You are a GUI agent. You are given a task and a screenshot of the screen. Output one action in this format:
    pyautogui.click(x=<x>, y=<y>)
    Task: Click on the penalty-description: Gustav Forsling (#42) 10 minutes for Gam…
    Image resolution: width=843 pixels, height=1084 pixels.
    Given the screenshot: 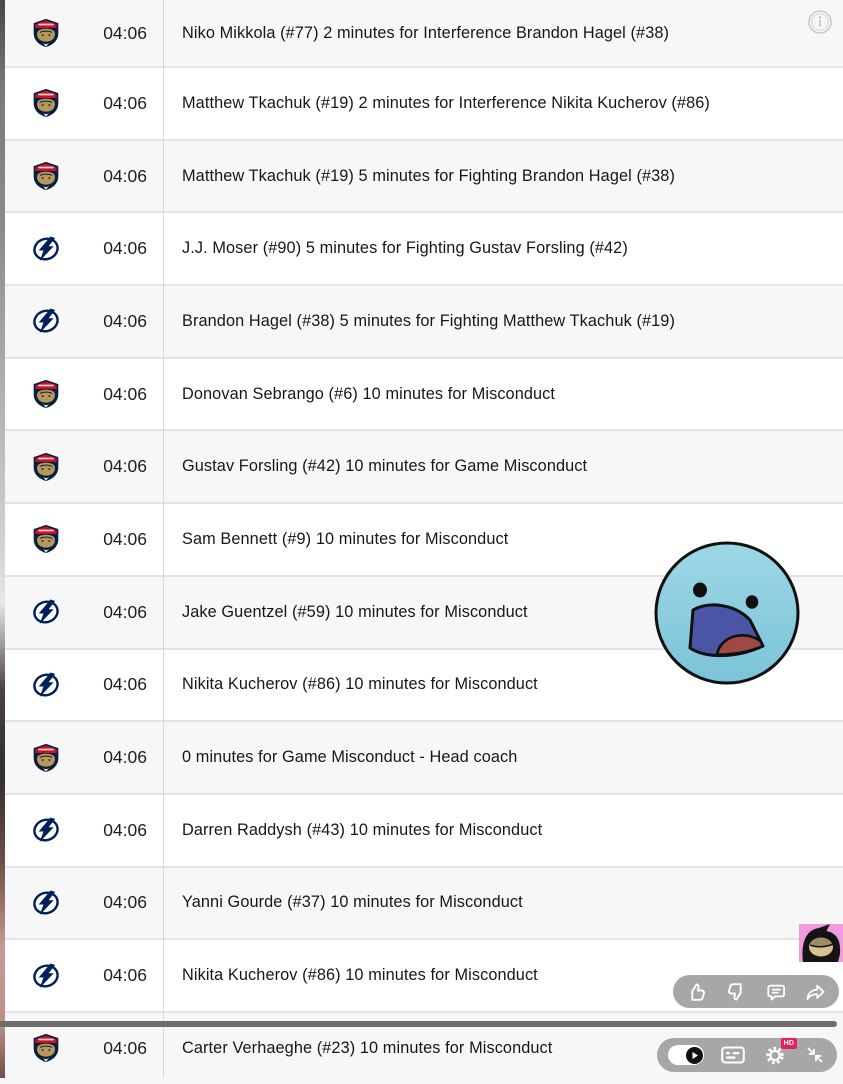 What is the action you would take?
    pyautogui.click(x=385, y=466)
    